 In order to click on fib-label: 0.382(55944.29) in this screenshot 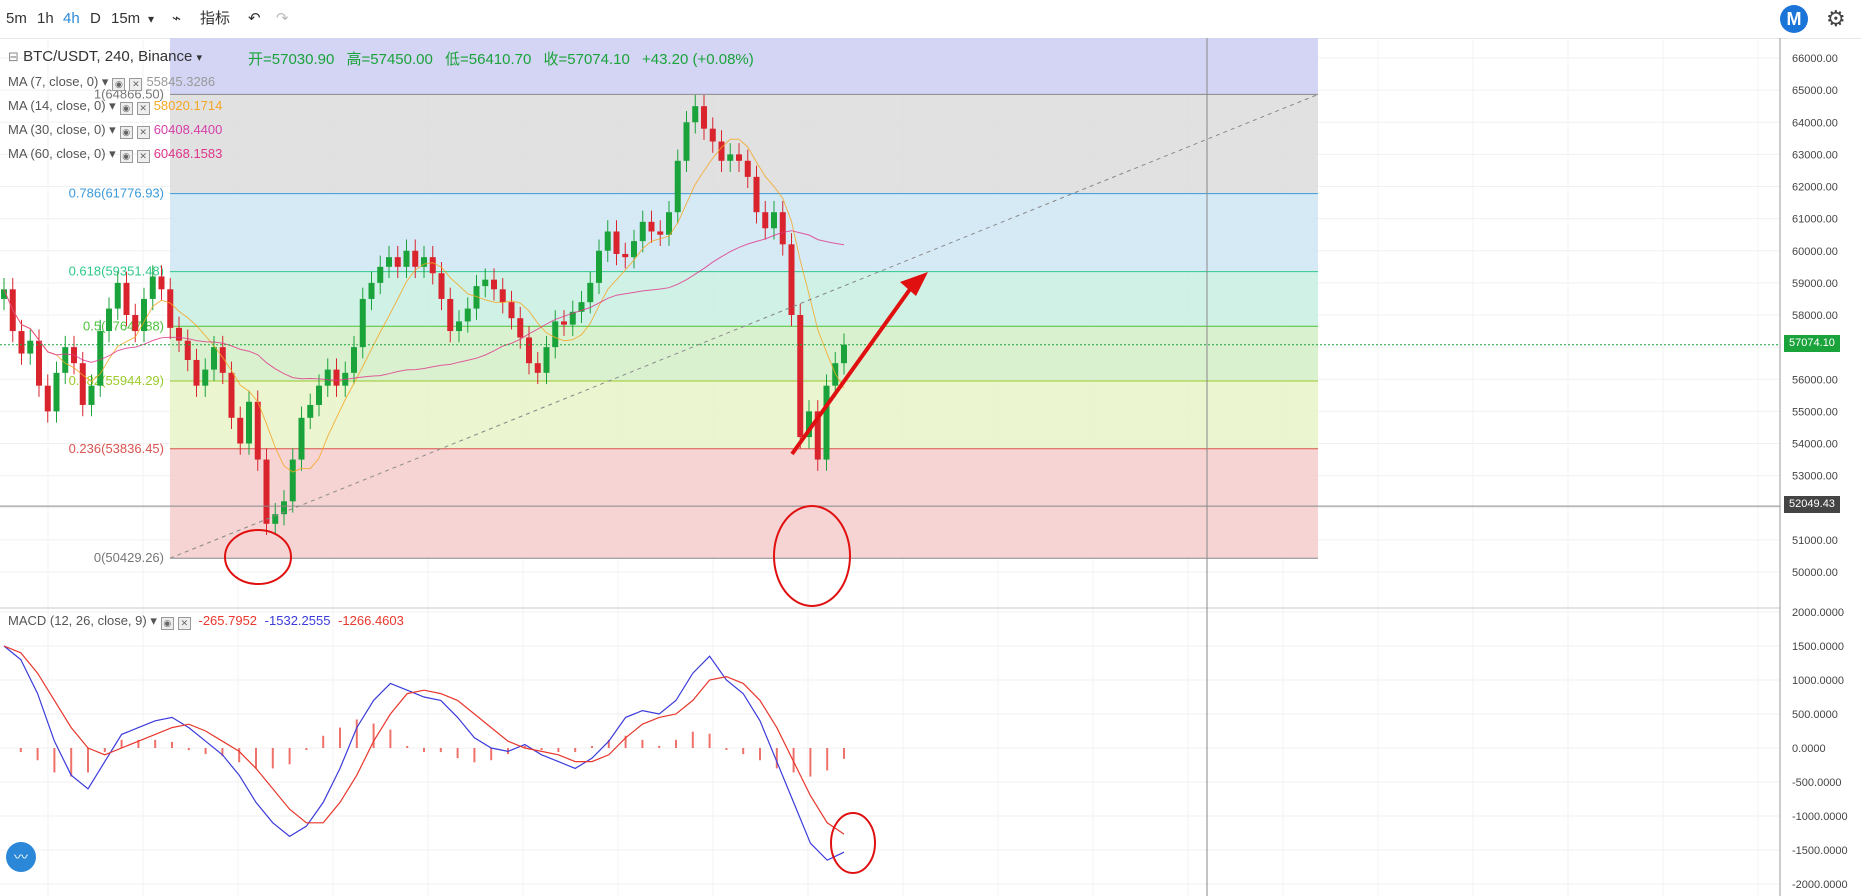, I will do `click(116, 380)`.